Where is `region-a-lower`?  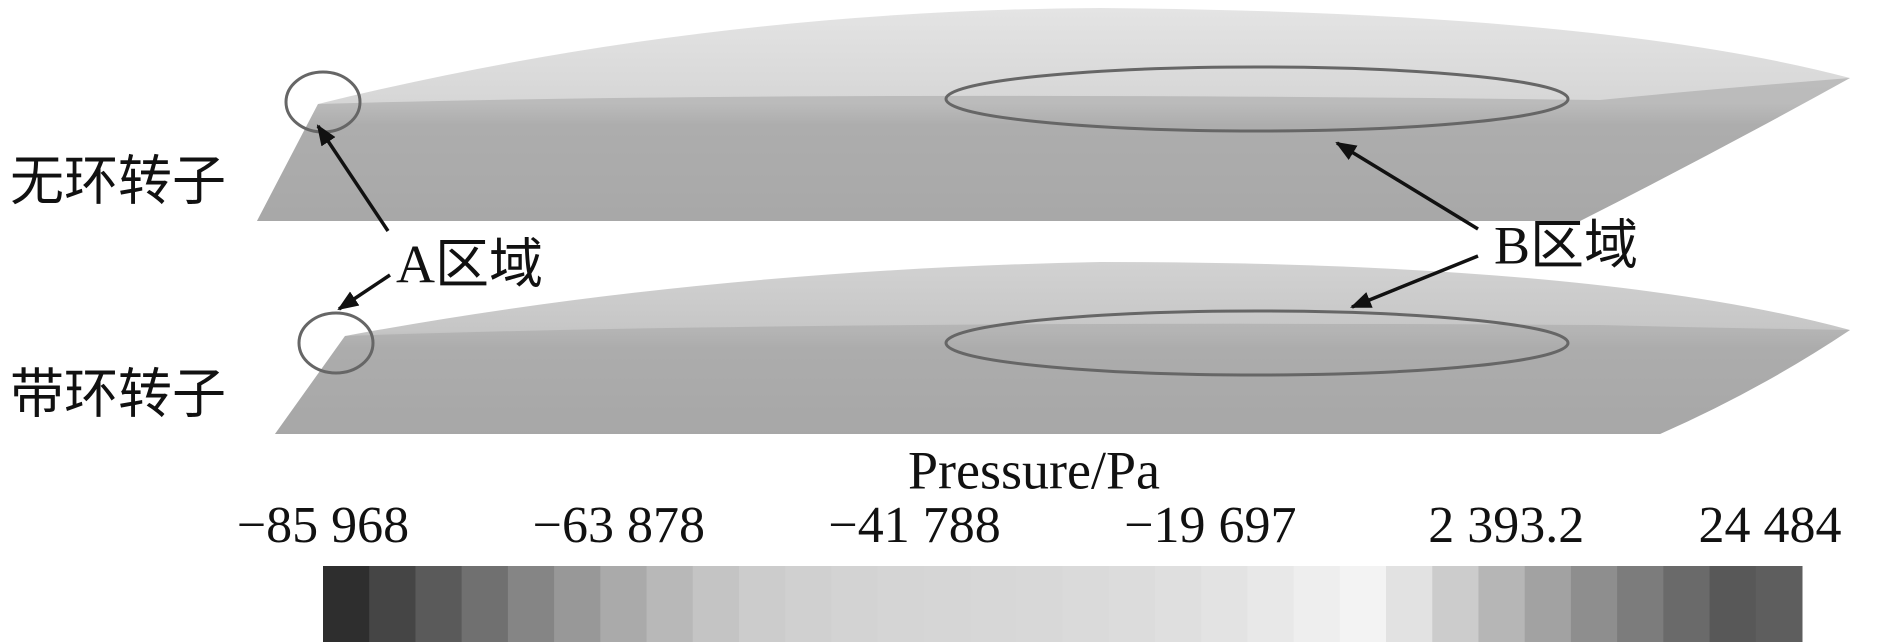 region-a-lower is located at coordinates (336, 343).